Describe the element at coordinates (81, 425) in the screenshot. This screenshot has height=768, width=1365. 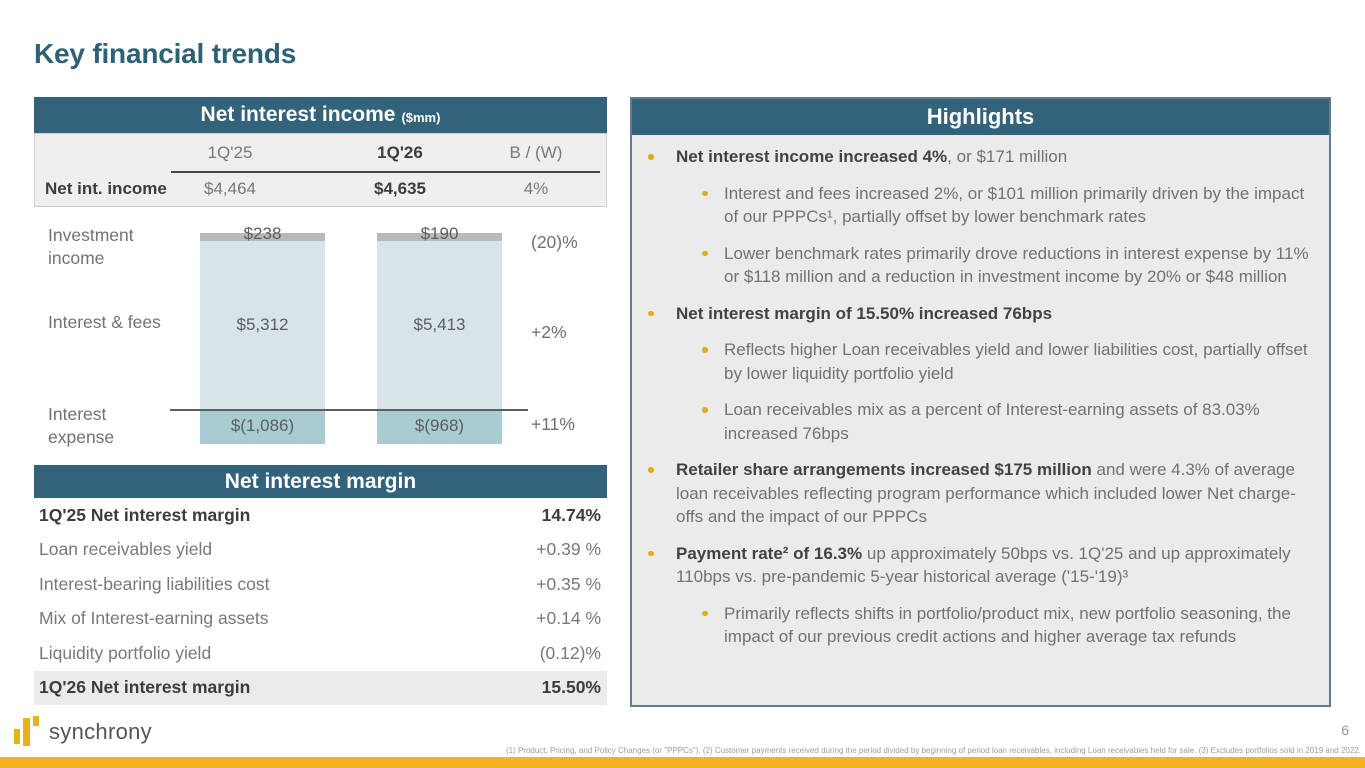
I see `series-label-interest-expense: Interest expense` at that location.